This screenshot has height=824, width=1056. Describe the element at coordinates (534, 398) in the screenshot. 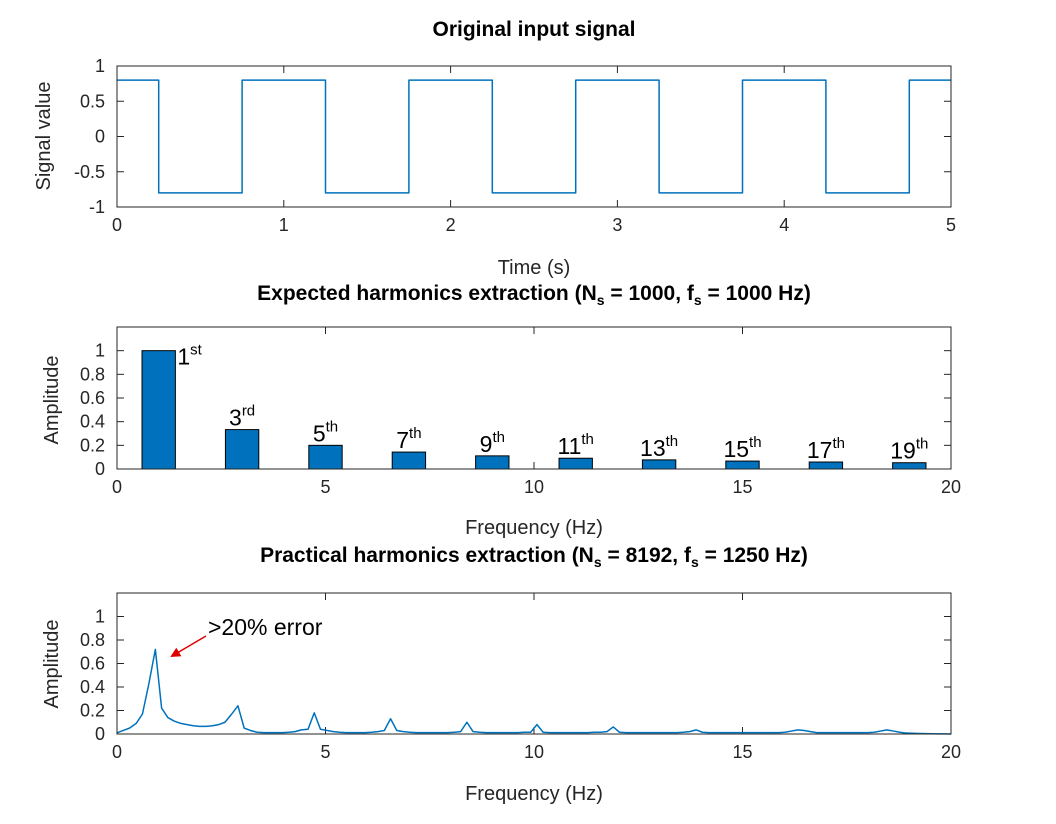

I see `expected-harmonics-frame` at that location.